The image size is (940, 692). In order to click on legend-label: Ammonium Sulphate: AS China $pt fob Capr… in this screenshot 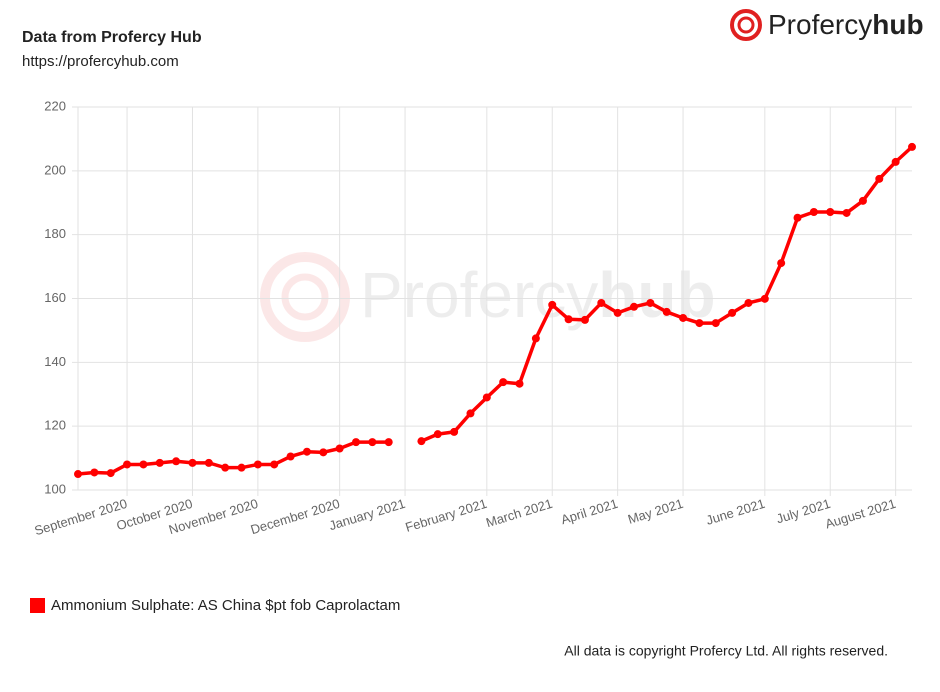, I will do `click(225, 605)`.